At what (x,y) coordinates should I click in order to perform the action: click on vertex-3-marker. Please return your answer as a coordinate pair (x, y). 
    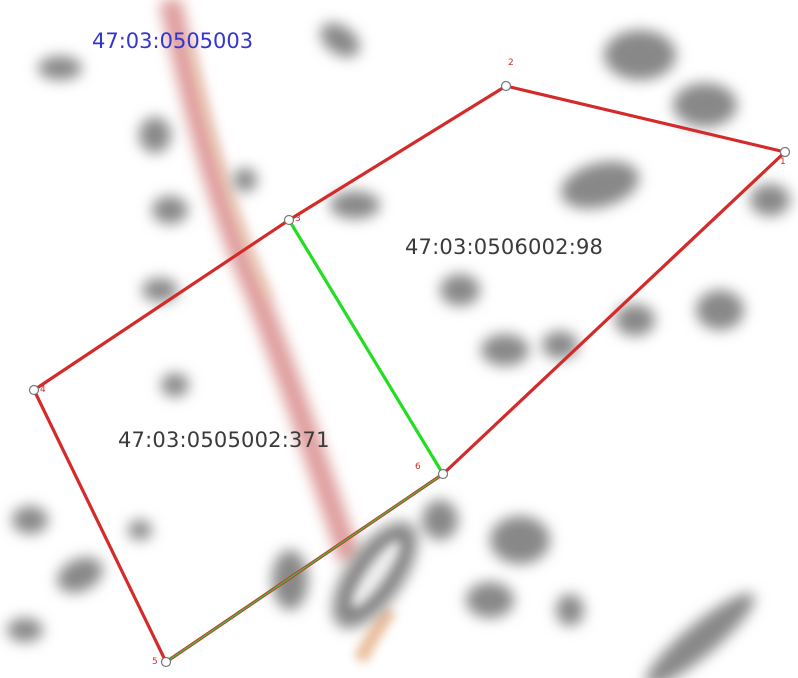
    Looking at the image, I should click on (289, 220).